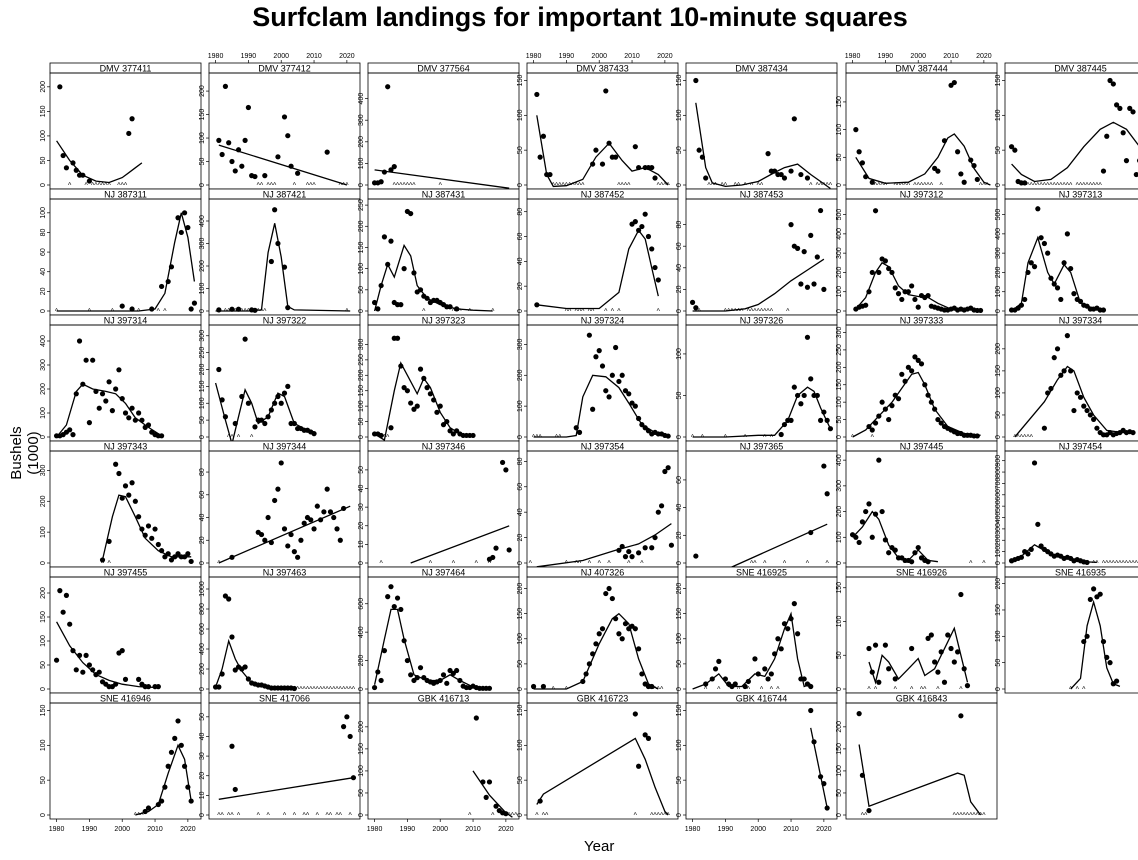  I want to click on y-tick-label: 500, so click(839, 215).